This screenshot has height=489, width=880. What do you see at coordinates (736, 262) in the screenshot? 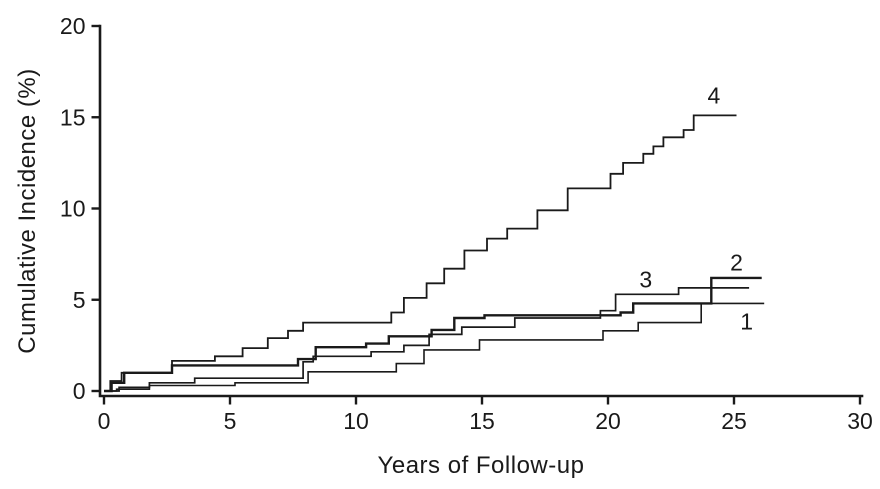
I see `curve-label-2: 2` at bounding box center [736, 262].